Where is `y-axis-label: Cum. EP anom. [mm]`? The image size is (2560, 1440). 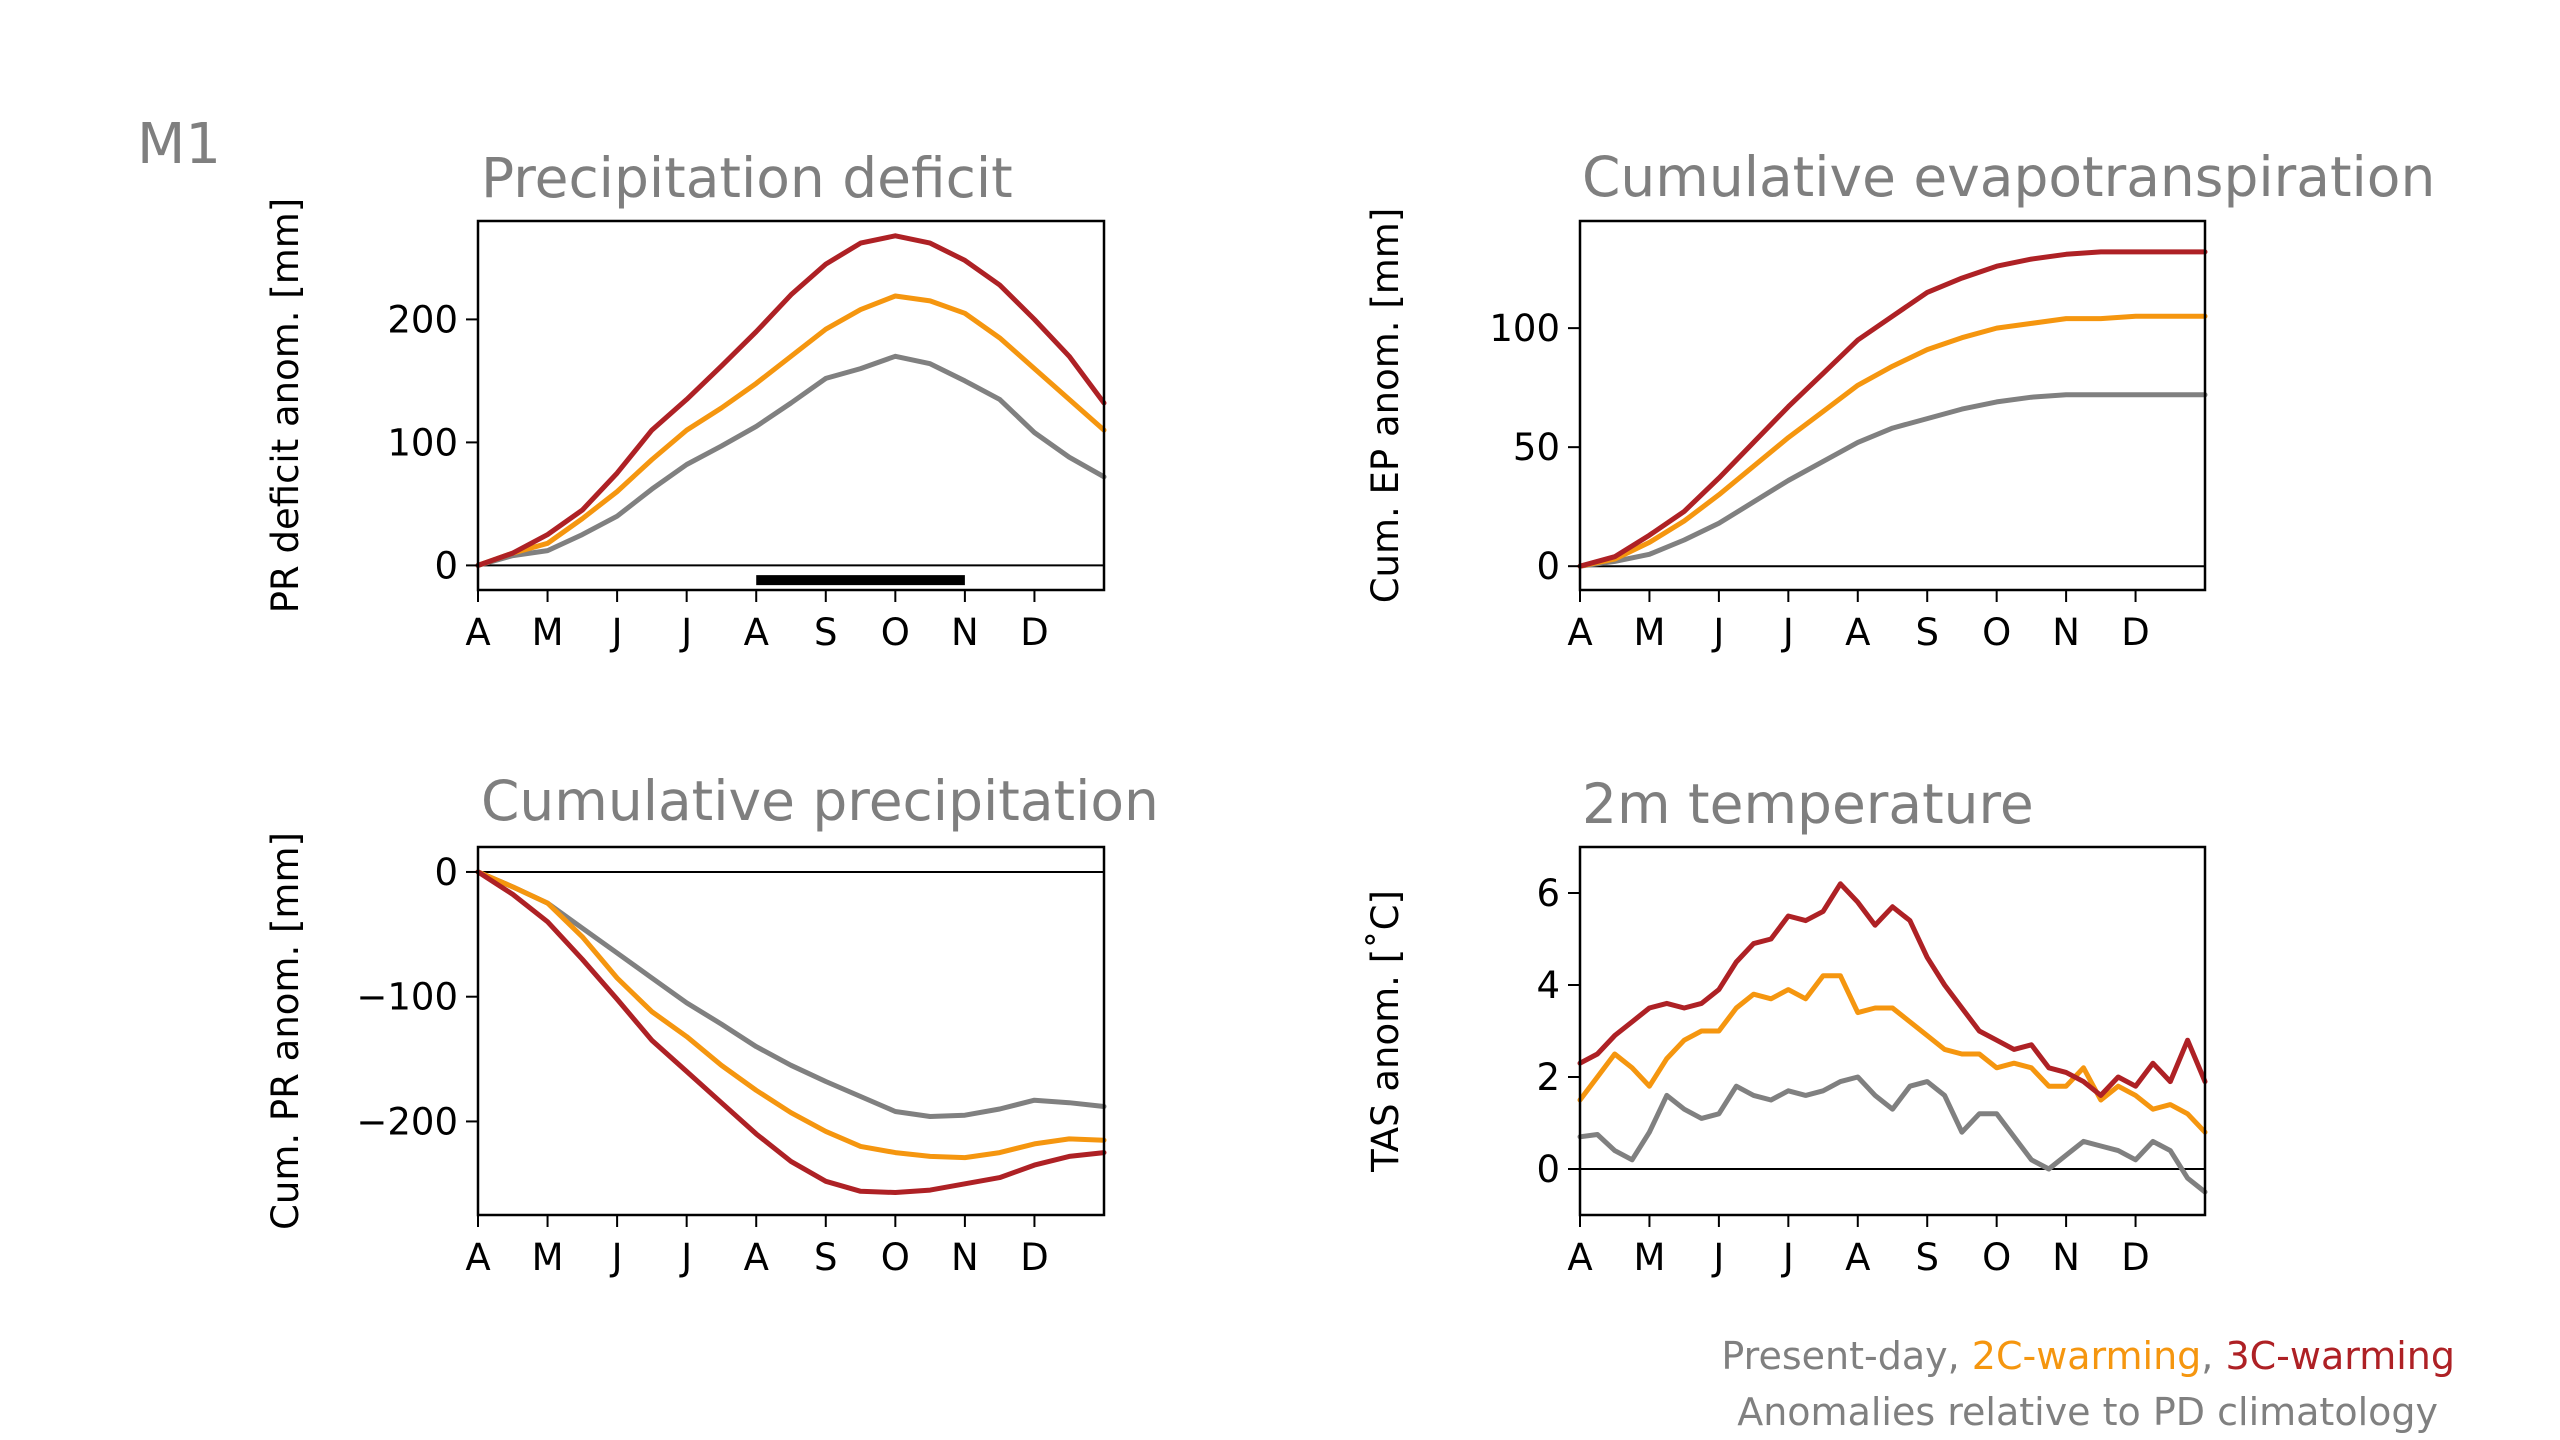
y-axis-label: Cum. EP anom. [mm] is located at coordinates (1385, 406).